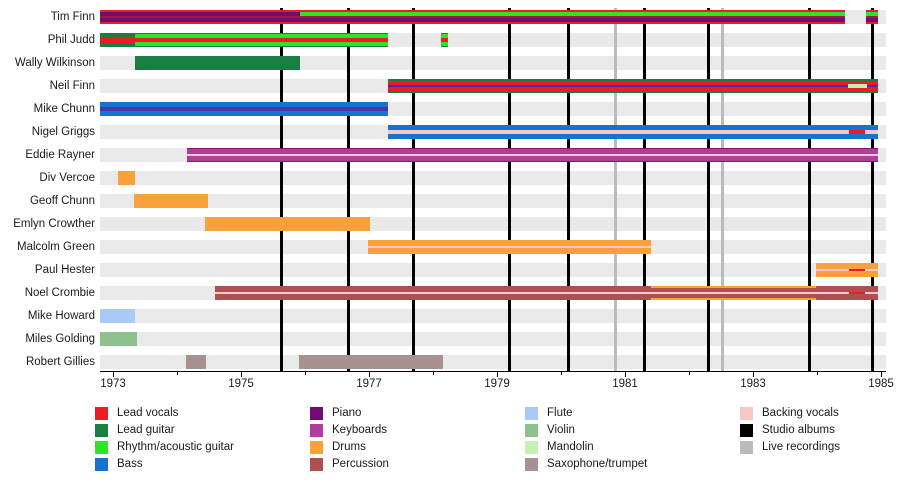 This screenshot has width=900, height=489. Describe the element at coordinates (570, 447) in the screenshot. I see `legend-label: Mandolin` at that location.